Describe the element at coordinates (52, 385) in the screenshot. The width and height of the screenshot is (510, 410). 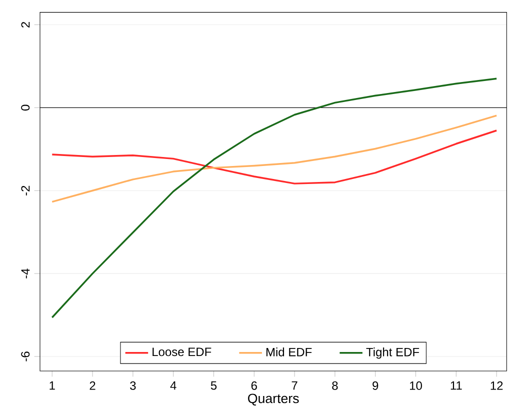
I see `x-tick-label: 1` at that location.